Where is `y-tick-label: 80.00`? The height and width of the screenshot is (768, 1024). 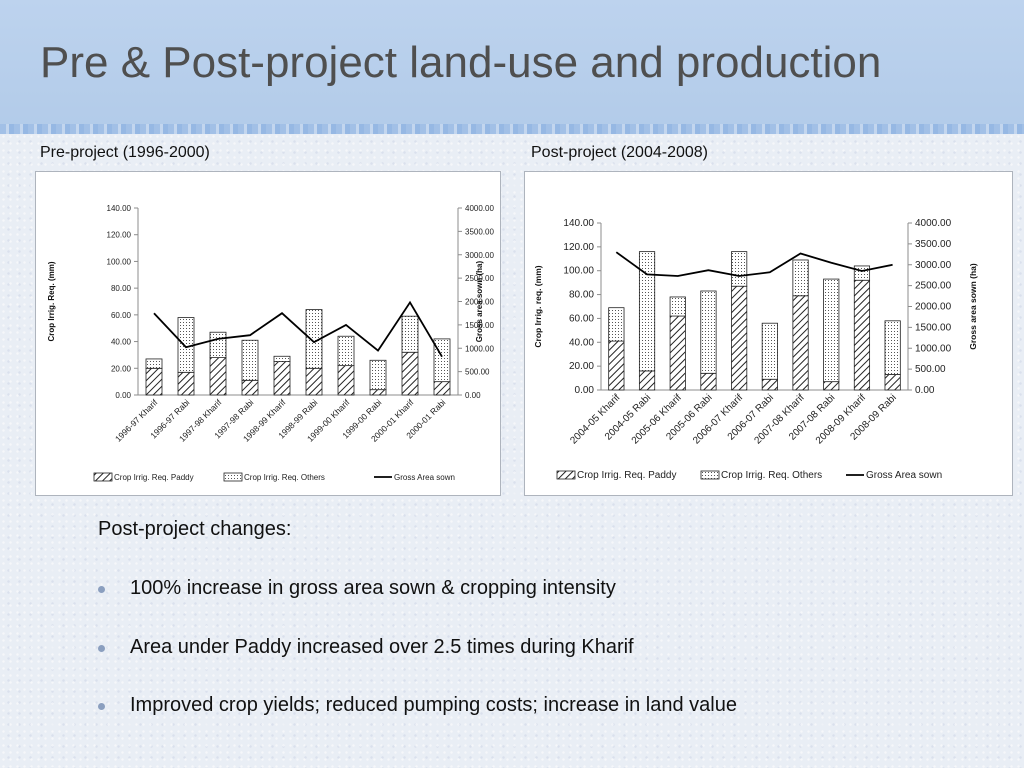 y-tick-label: 80.00 is located at coordinates (121, 288).